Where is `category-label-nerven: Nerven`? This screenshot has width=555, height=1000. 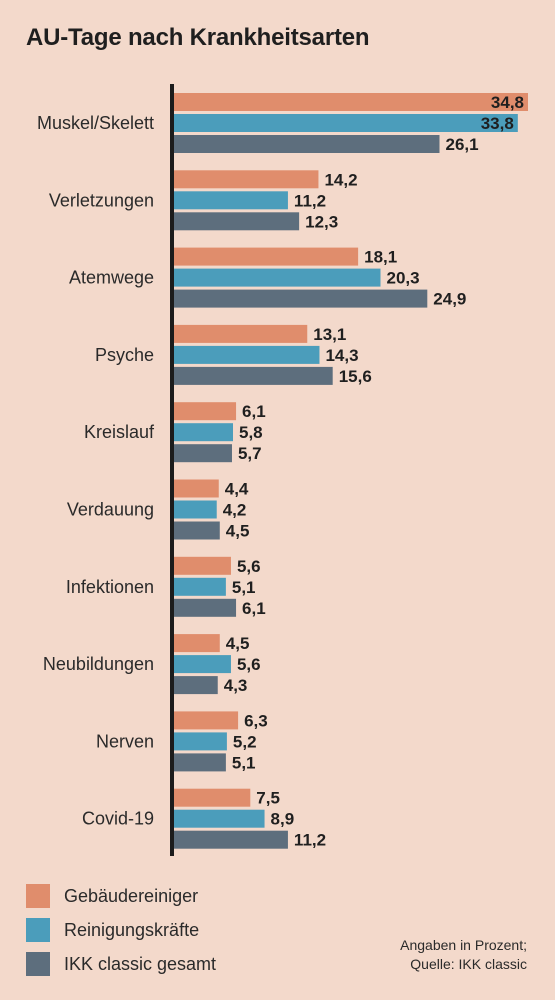 category-label-nerven: Nerven is located at coordinates (125, 741).